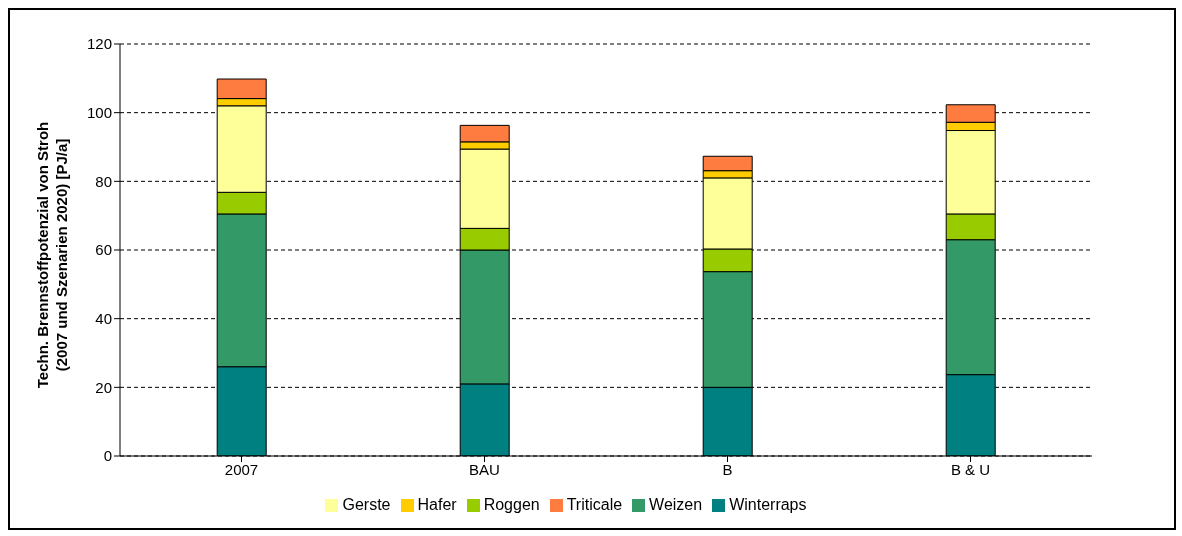 The width and height of the screenshot is (1182, 536). What do you see at coordinates (52, 255) in the screenshot?
I see `y-axis-title: Techn. Brennstoffpotenzial von Stroh (2007 und Szenarien 2020) [PJ/a]` at bounding box center [52, 255].